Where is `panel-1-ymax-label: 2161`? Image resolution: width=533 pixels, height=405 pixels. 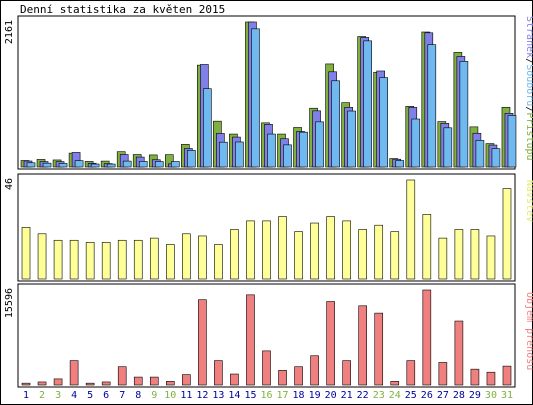 panel-1-ymax-label: 2161 is located at coordinates (9, 32).